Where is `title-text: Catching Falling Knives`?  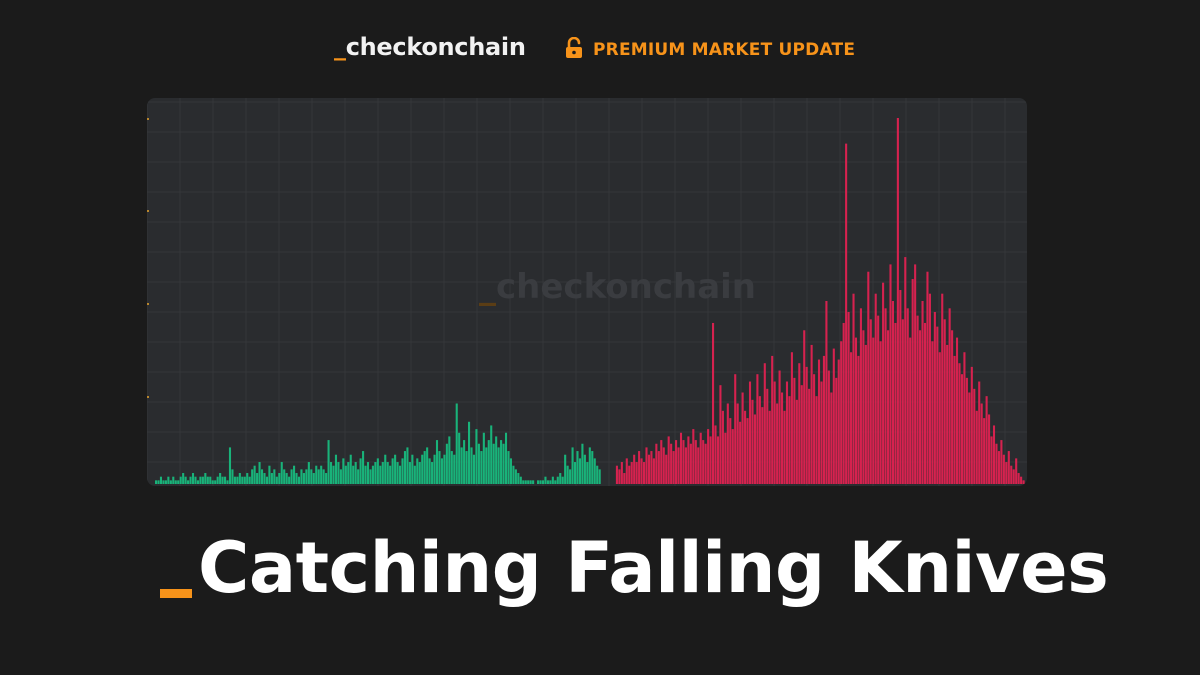
title-text: Catching Falling Knives is located at coordinates (653, 568).